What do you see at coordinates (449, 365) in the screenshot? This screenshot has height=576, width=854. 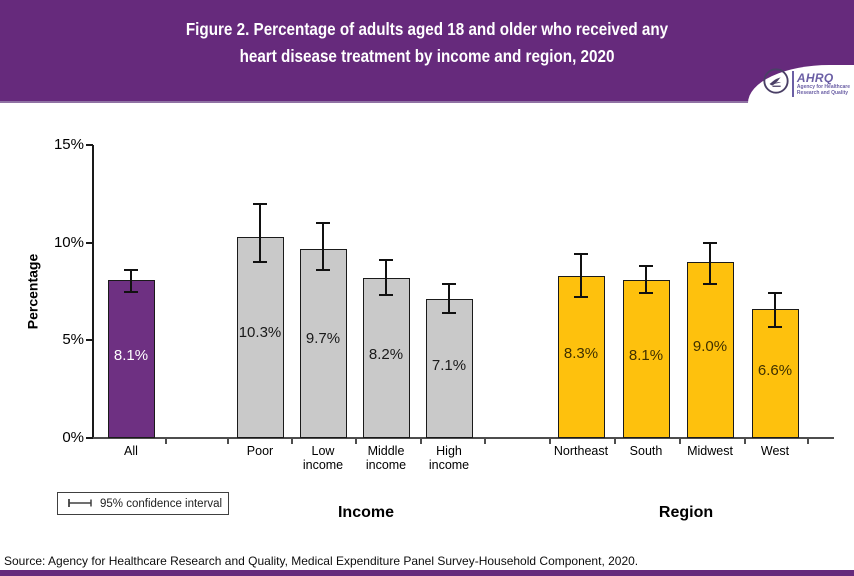 I see `bar-value-label: 7.1%` at bounding box center [449, 365].